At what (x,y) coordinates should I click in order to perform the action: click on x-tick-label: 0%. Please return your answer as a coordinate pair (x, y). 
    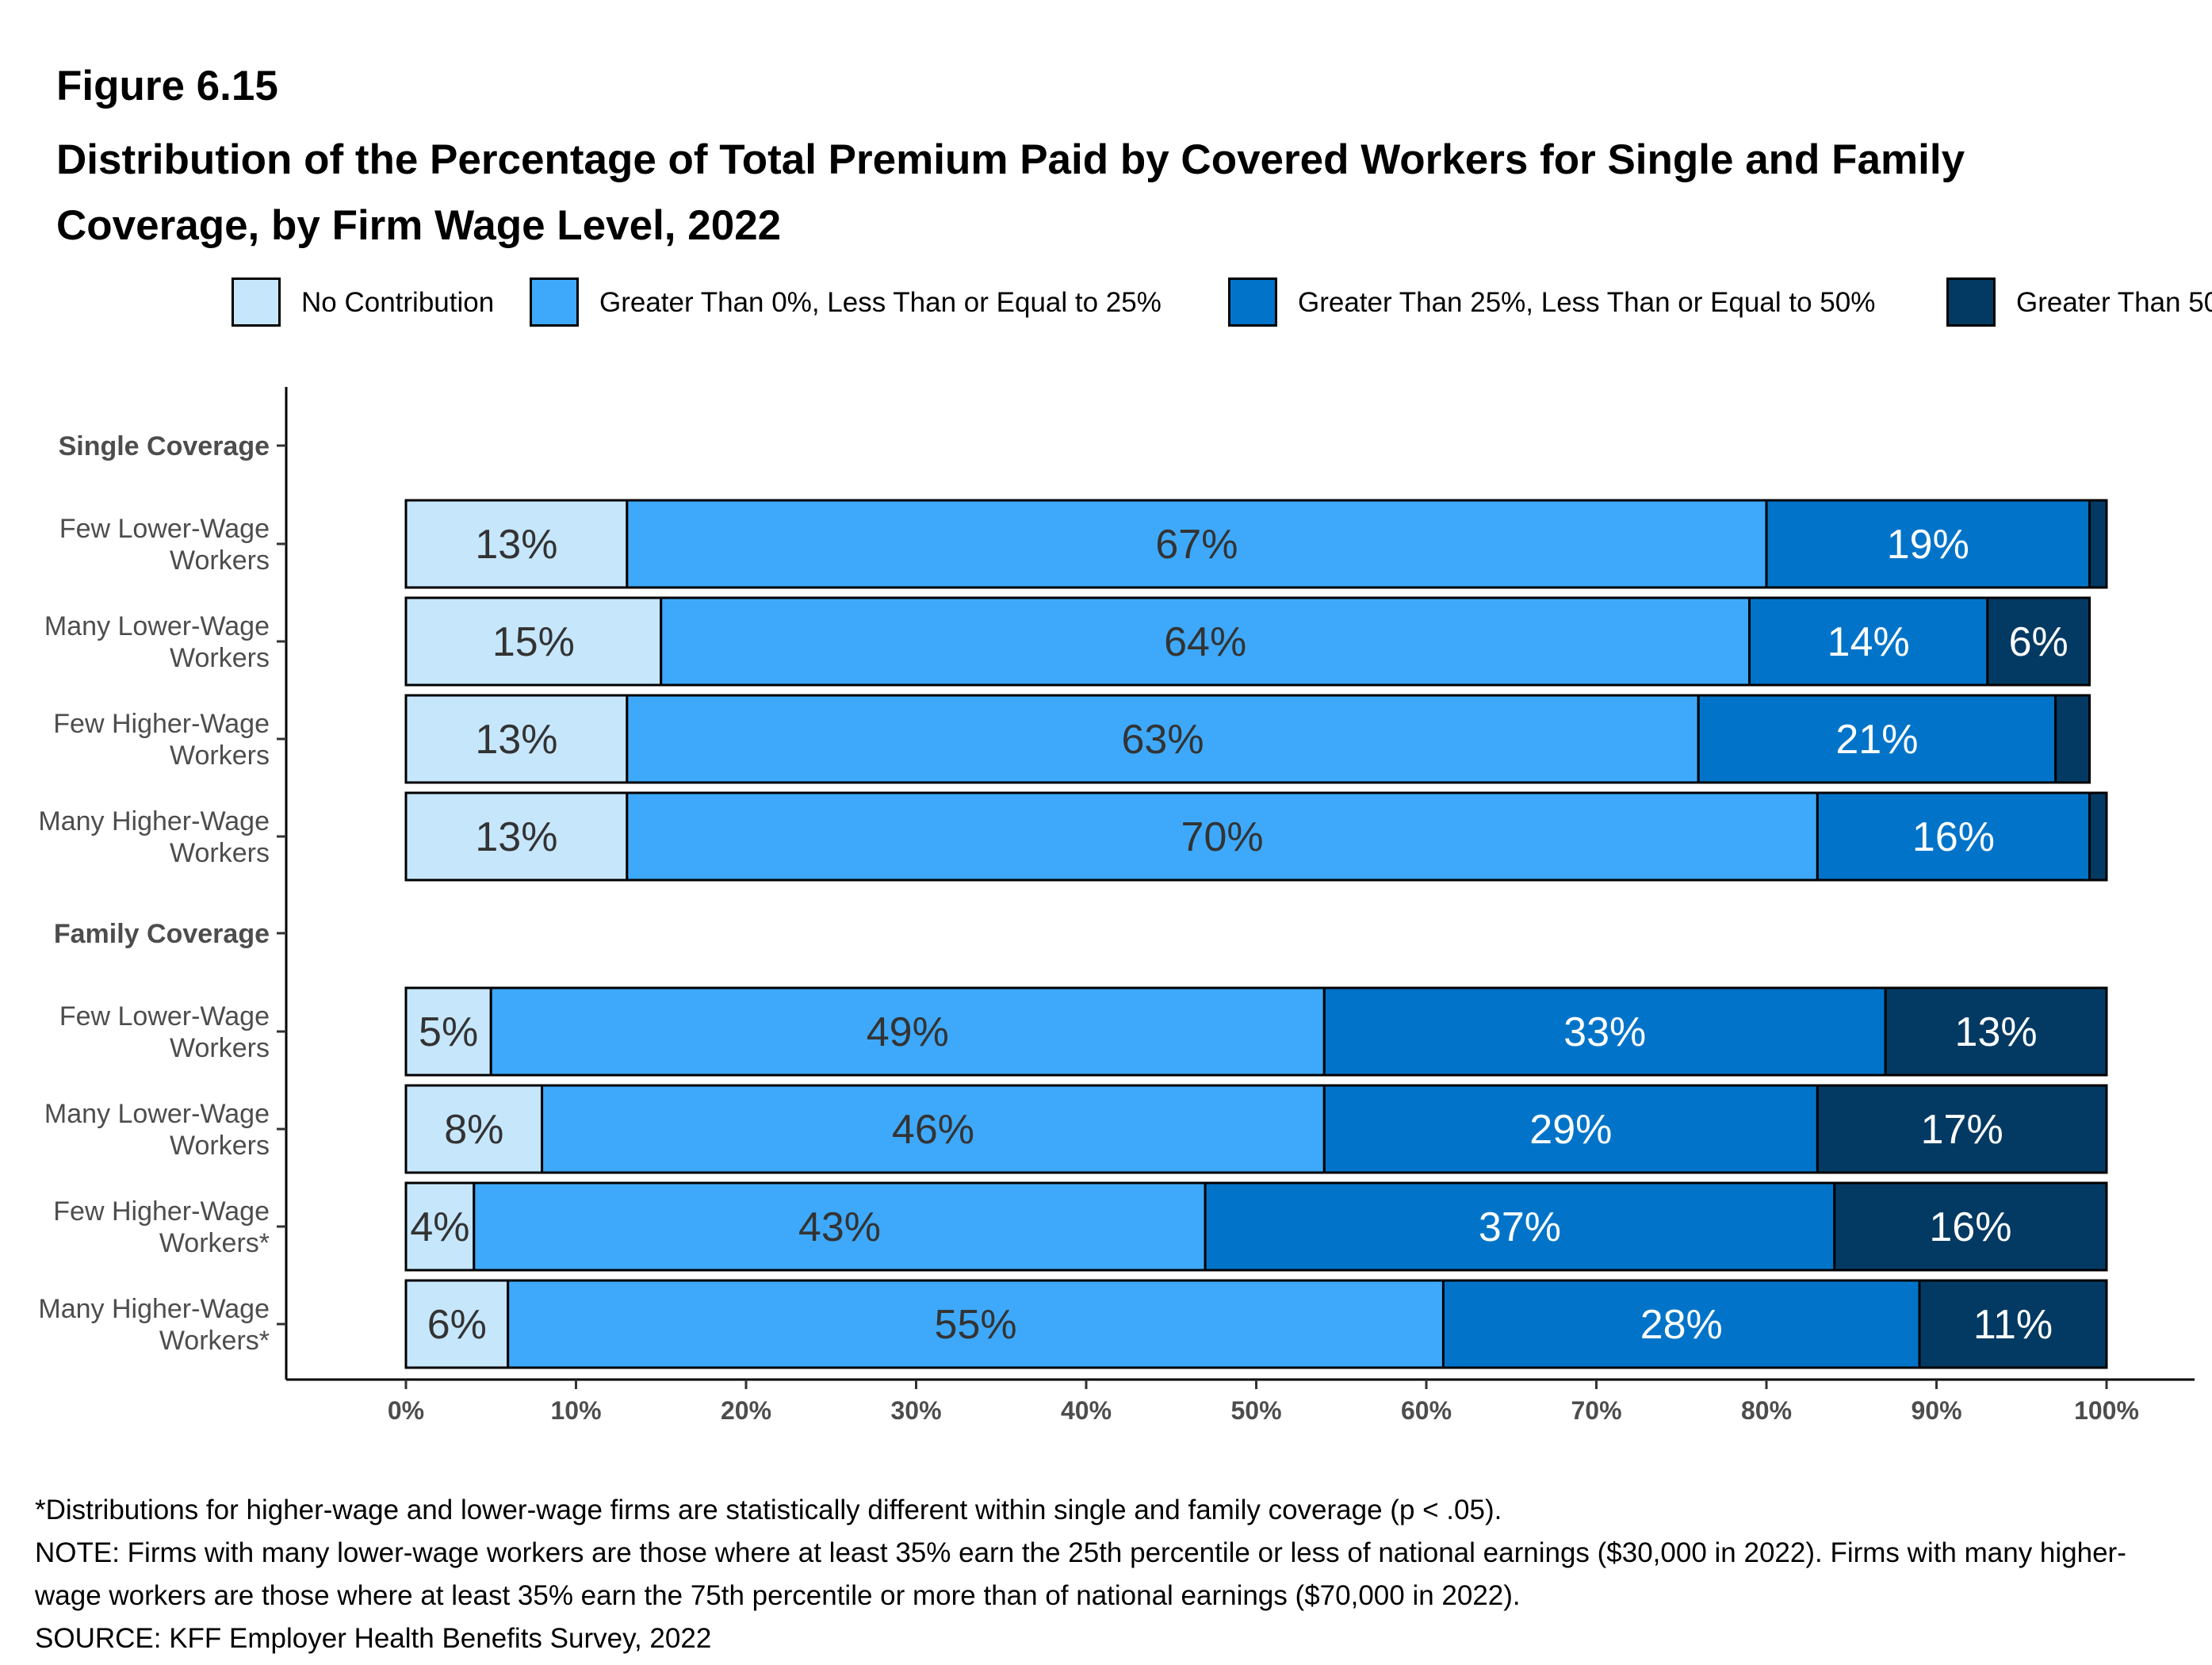
    Looking at the image, I should click on (406, 1410).